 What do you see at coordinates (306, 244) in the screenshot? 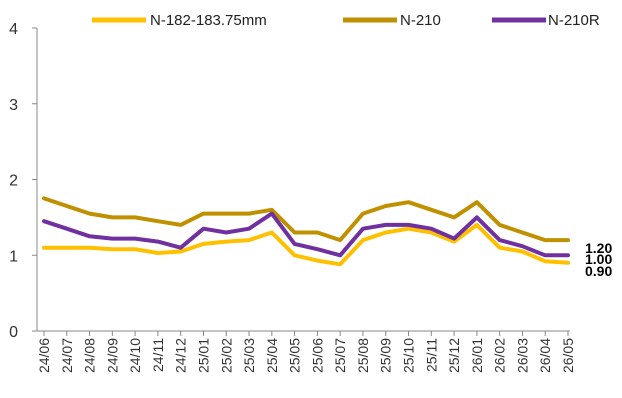
I see `series-line-n-182-183-75mm` at bounding box center [306, 244].